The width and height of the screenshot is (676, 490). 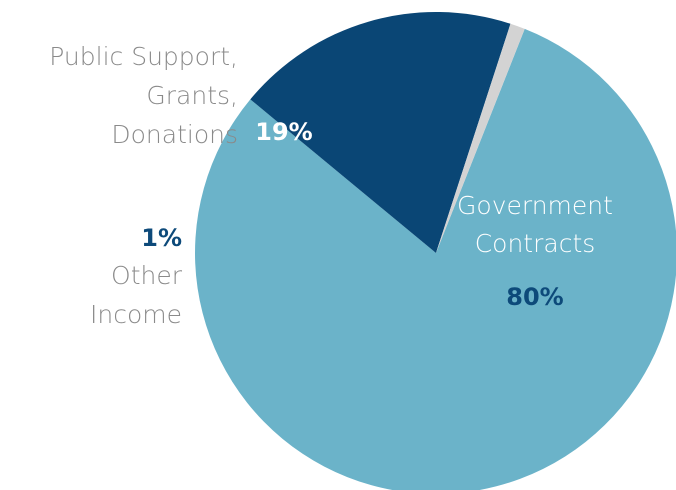 What do you see at coordinates (147, 275) in the screenshot?
I see `slice-label-other-line1: Other` at bounding box center [147, 275].